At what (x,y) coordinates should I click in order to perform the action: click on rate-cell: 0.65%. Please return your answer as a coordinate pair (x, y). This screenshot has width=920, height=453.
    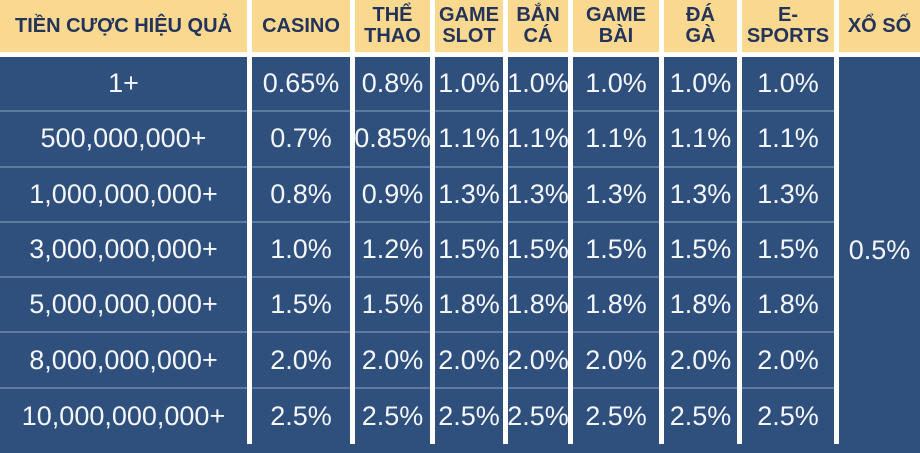
    Looking at the image, I should click on (301, 85).